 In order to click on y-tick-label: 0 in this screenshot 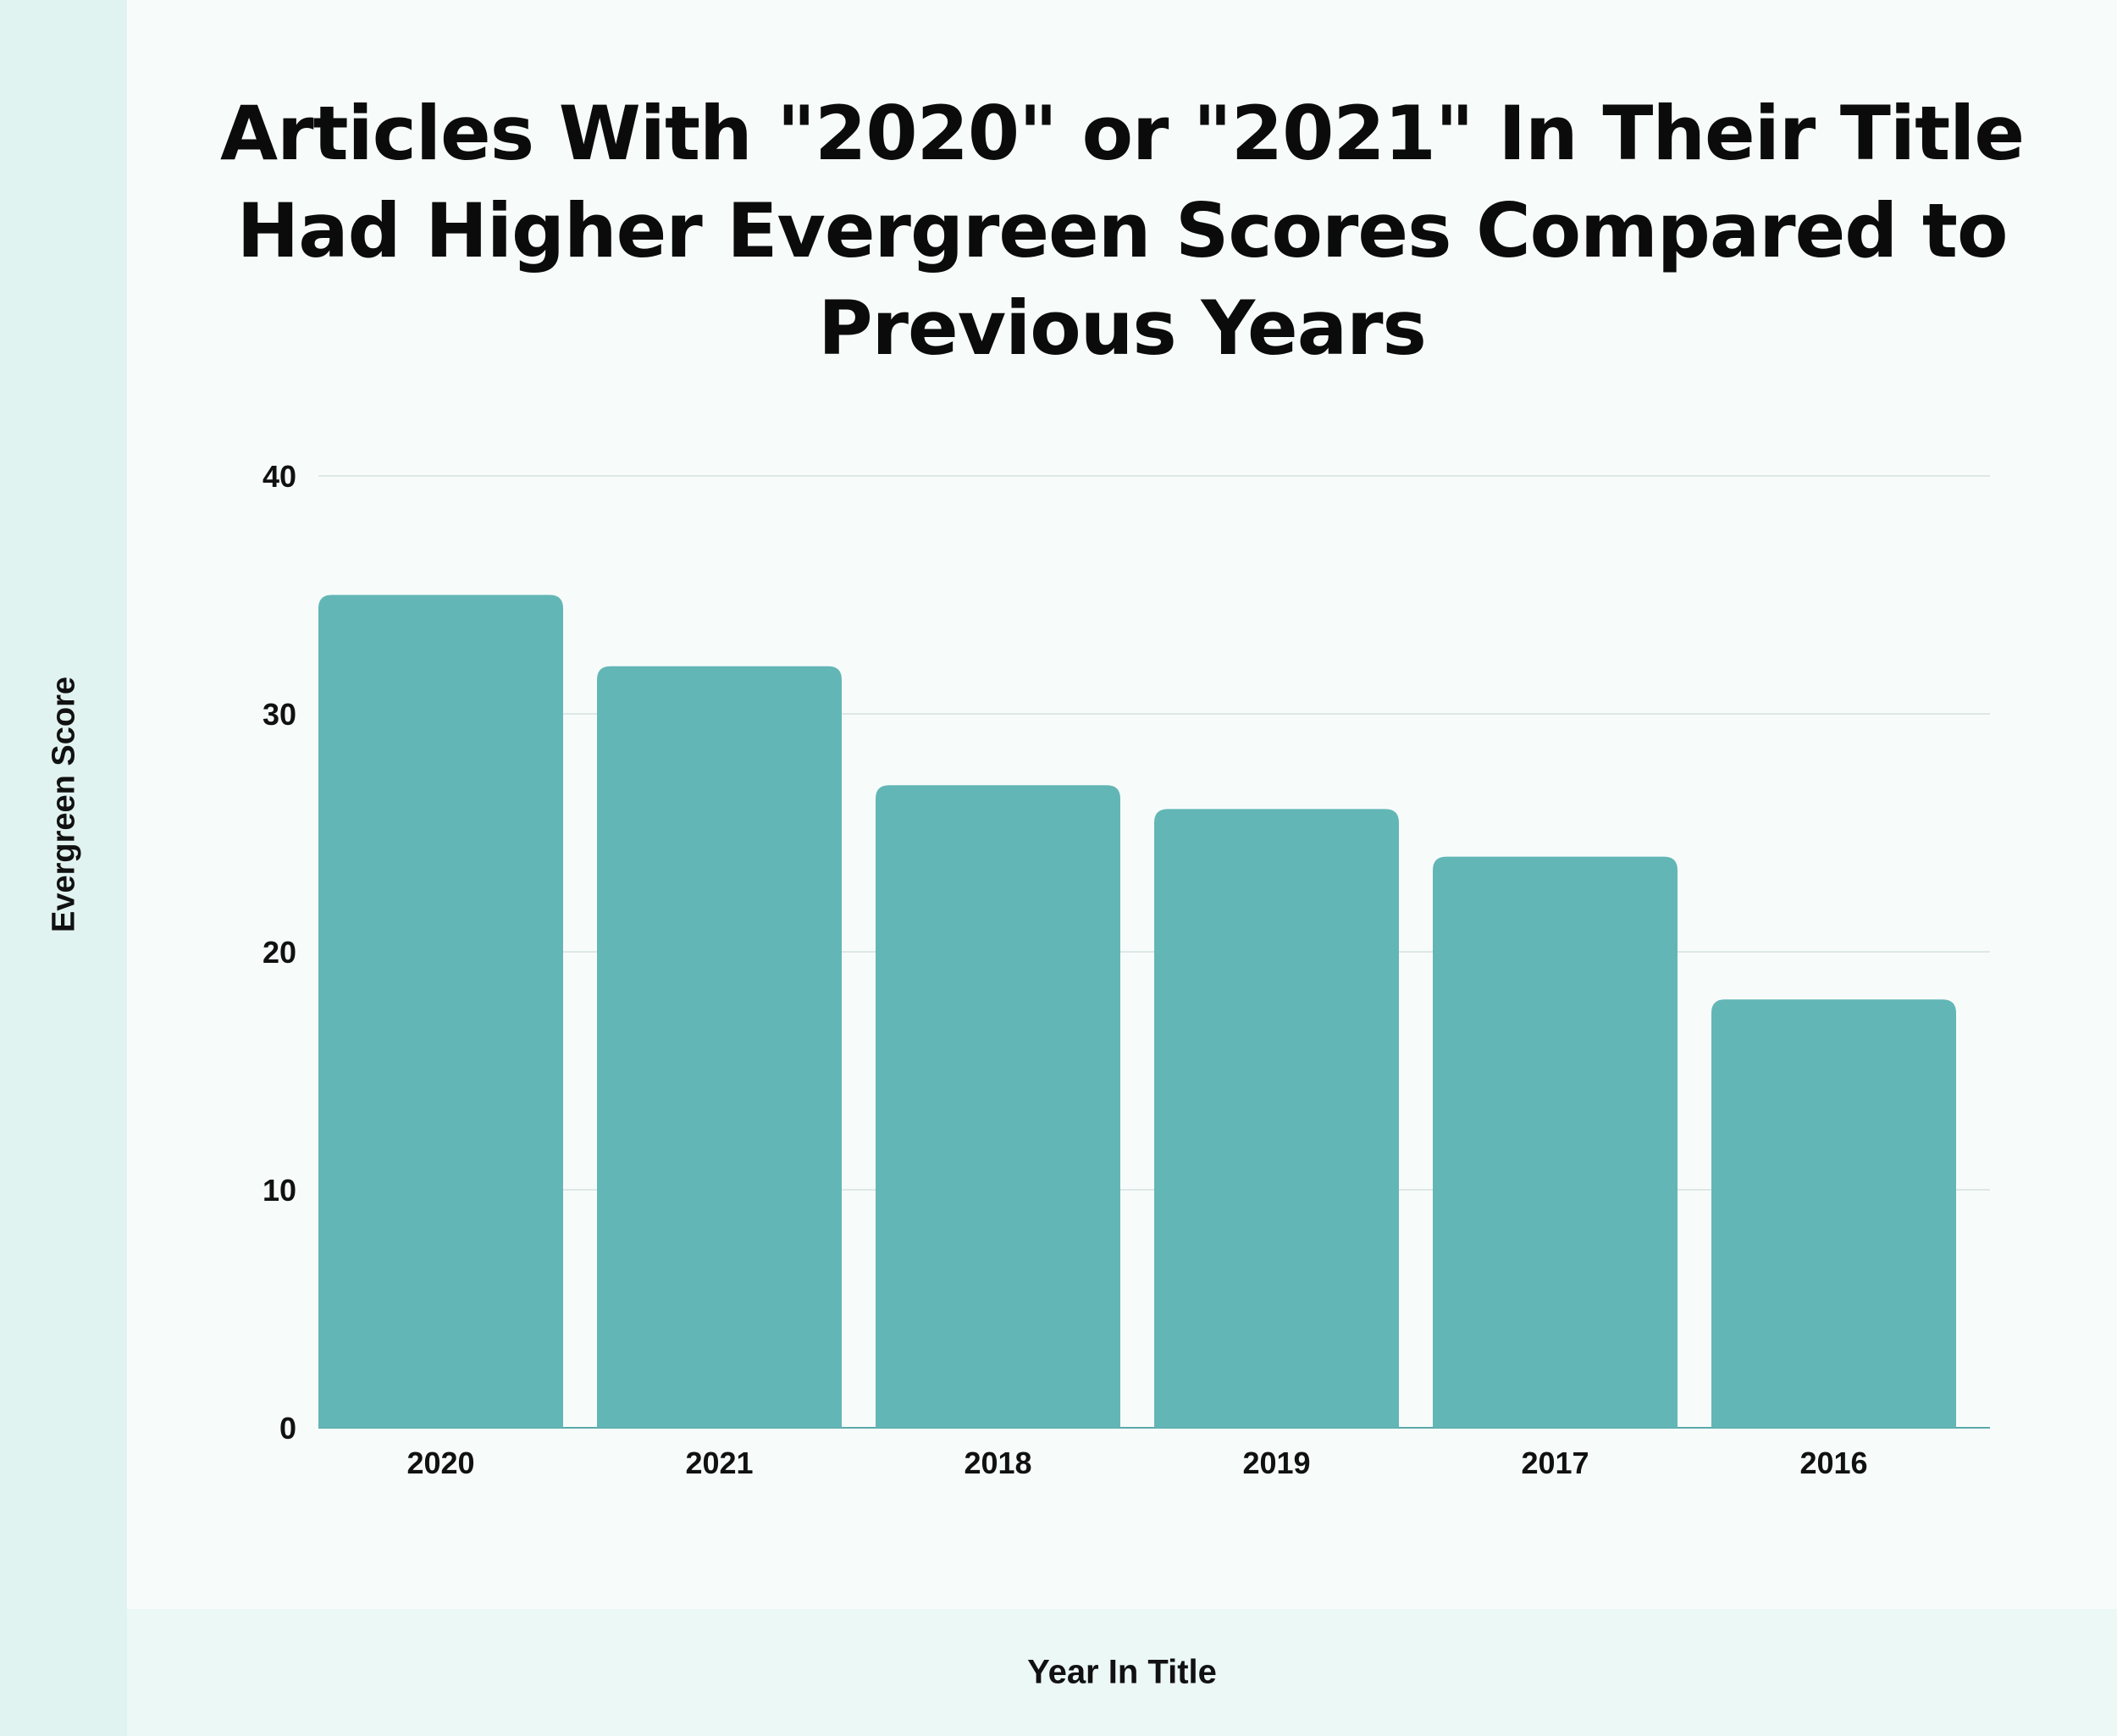, I will do `click(287, 1428)`.